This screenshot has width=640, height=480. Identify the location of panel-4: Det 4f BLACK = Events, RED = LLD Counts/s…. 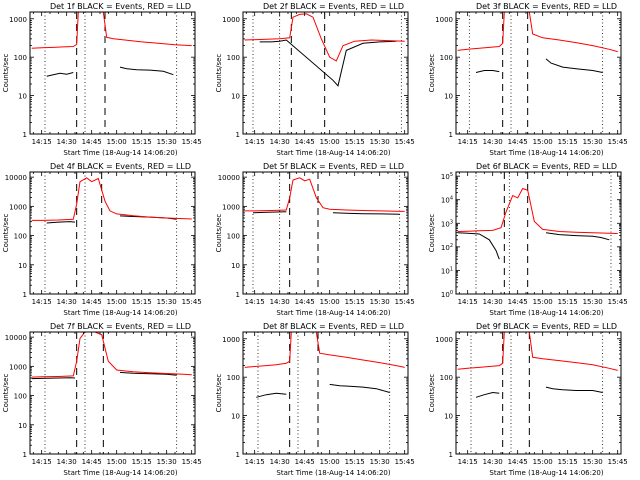
(102, 239).